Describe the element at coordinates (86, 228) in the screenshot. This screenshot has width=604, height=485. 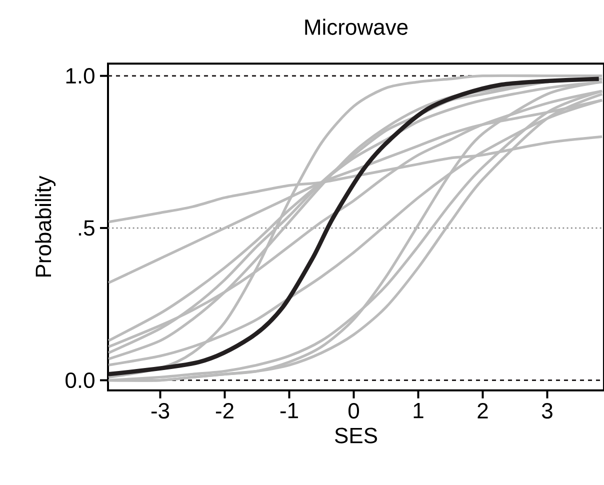
I see `y-tick-label: .5` at that location.